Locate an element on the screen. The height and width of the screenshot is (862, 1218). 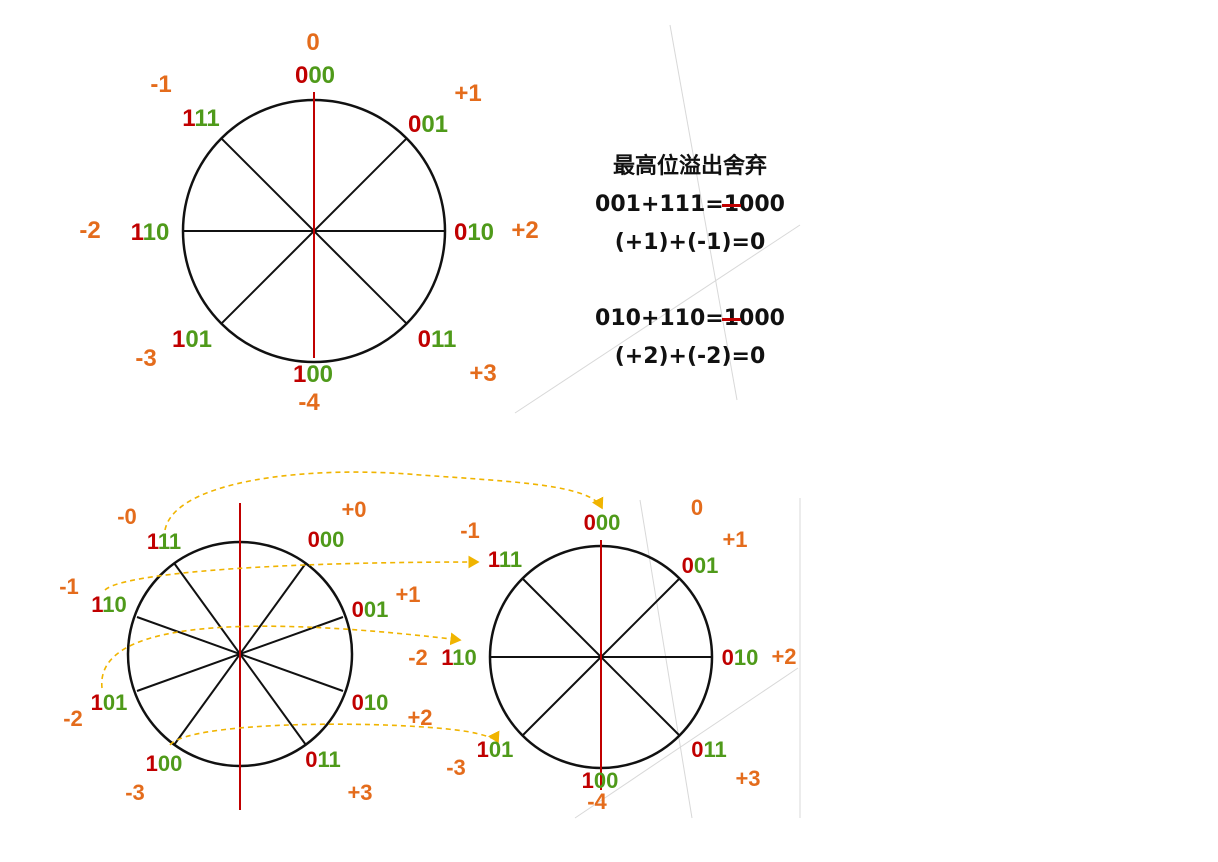
mapping-arrows is located at coordinates (352, 608).